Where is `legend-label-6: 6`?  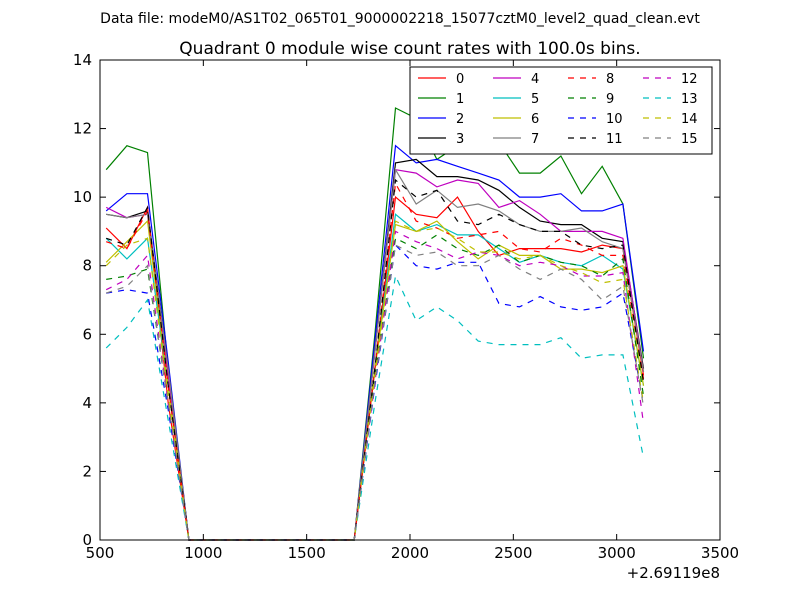 legend-label-6: 6 is located at coordinates (535, 119).